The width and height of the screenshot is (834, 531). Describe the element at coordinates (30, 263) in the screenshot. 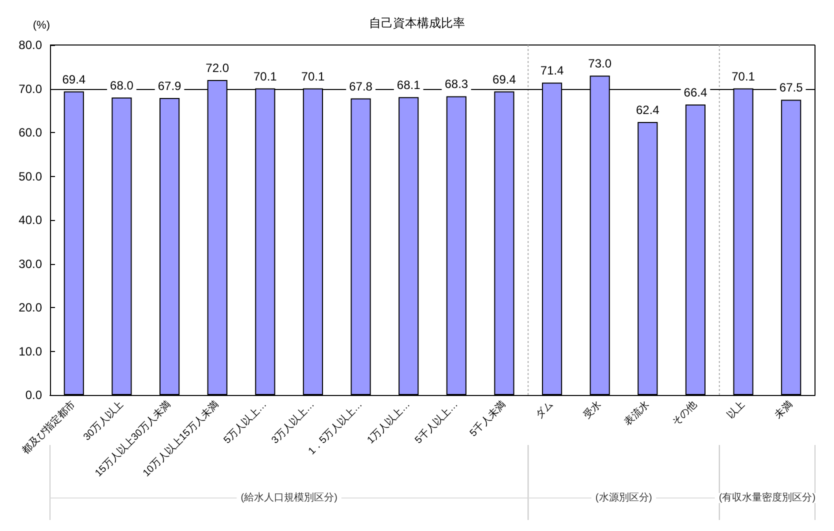

I see `y-tick-label: 30.0` at that location.